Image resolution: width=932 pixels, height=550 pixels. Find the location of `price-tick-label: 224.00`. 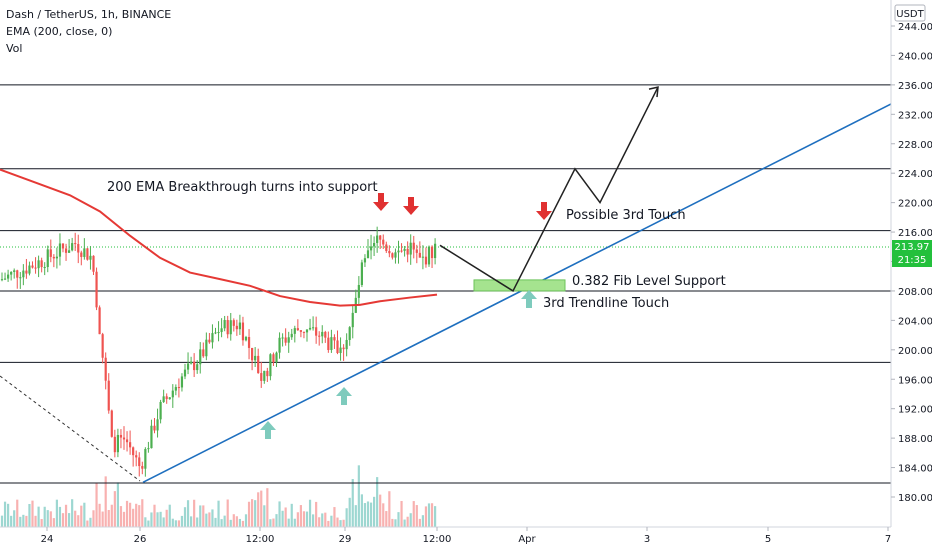

price-tick-label: 224.00 is located at coordinates (915, 174).